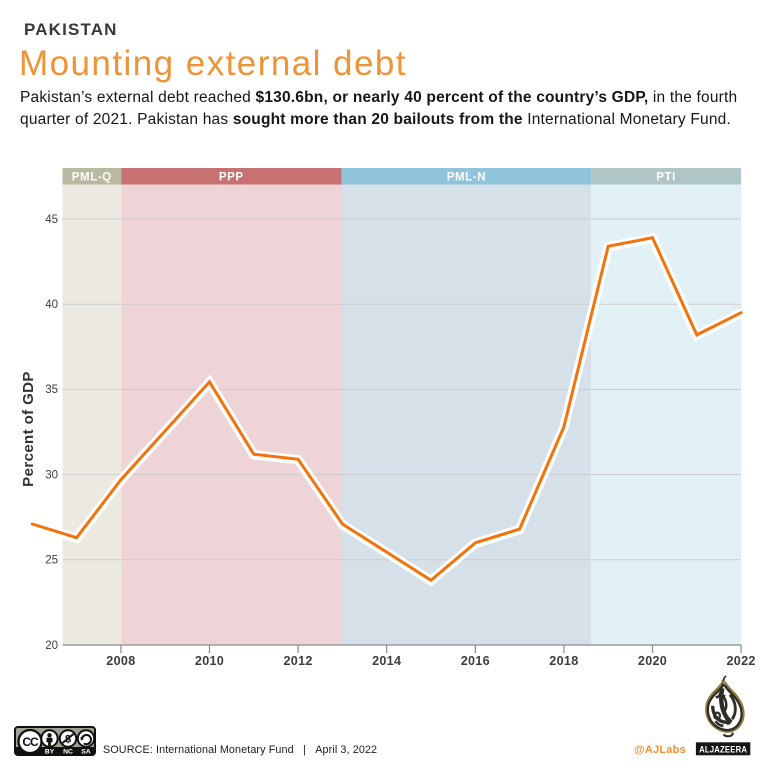 The height and width of the screenshot is (771, 771). What do you see at coordinates (209, 661) in the screenshot?
I see `svg-text: 2010` at bounding box center [209, 661].